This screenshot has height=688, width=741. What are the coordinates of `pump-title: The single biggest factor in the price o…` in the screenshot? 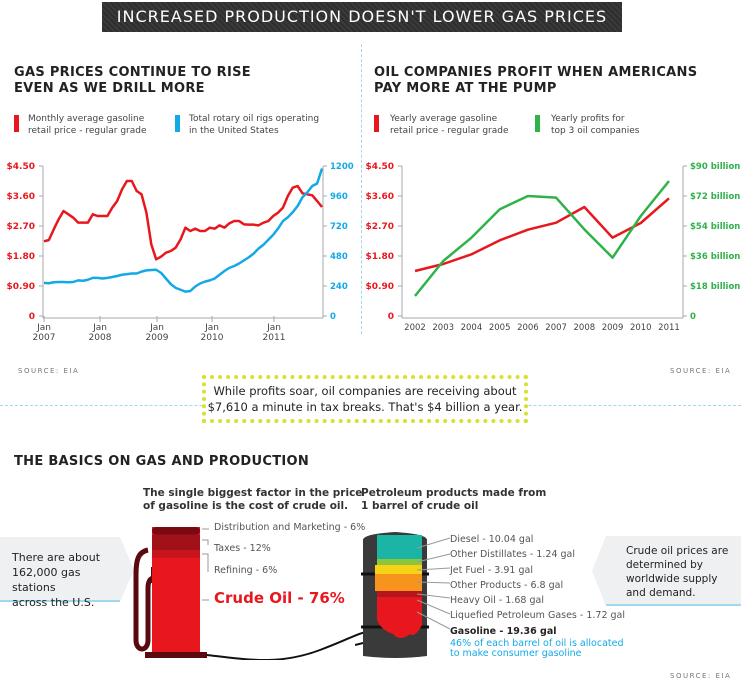 It's located at (252, 500).